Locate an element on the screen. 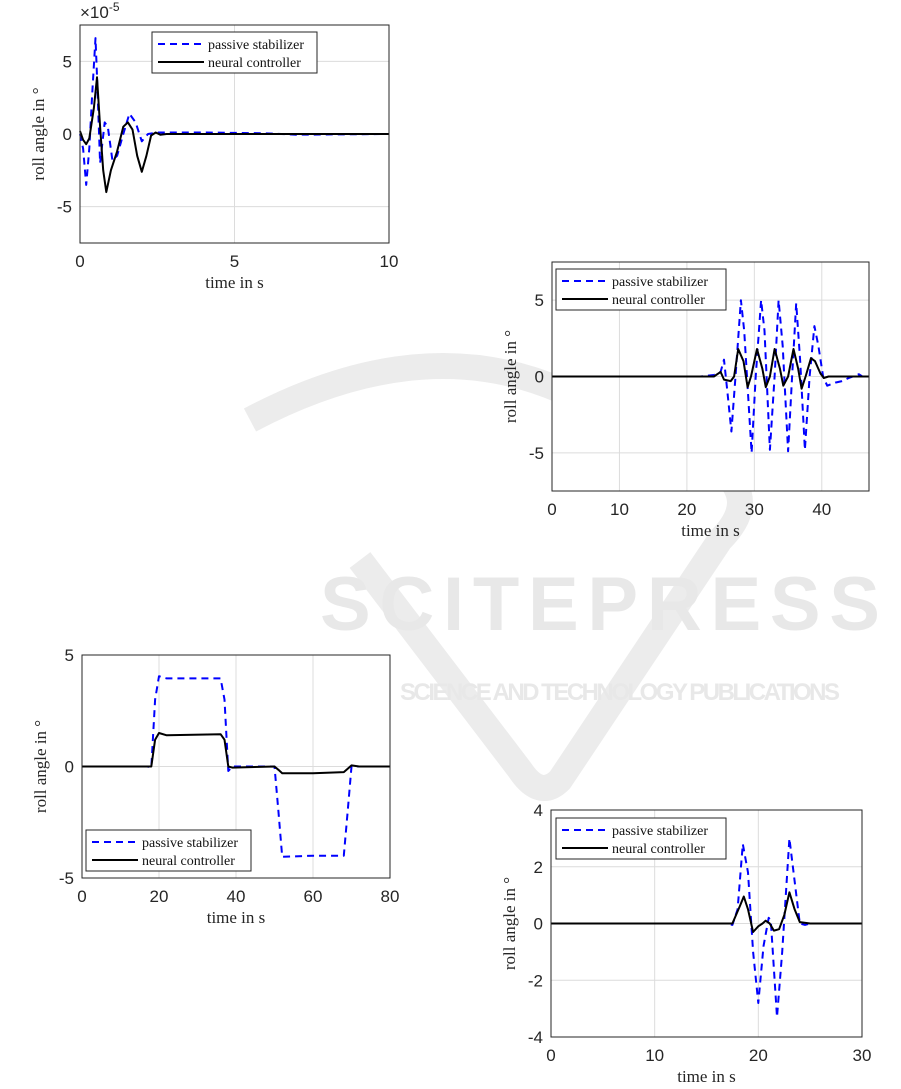 The image size is (901, 1089). exponent-power: -5 is located at coordinates (114, 7).